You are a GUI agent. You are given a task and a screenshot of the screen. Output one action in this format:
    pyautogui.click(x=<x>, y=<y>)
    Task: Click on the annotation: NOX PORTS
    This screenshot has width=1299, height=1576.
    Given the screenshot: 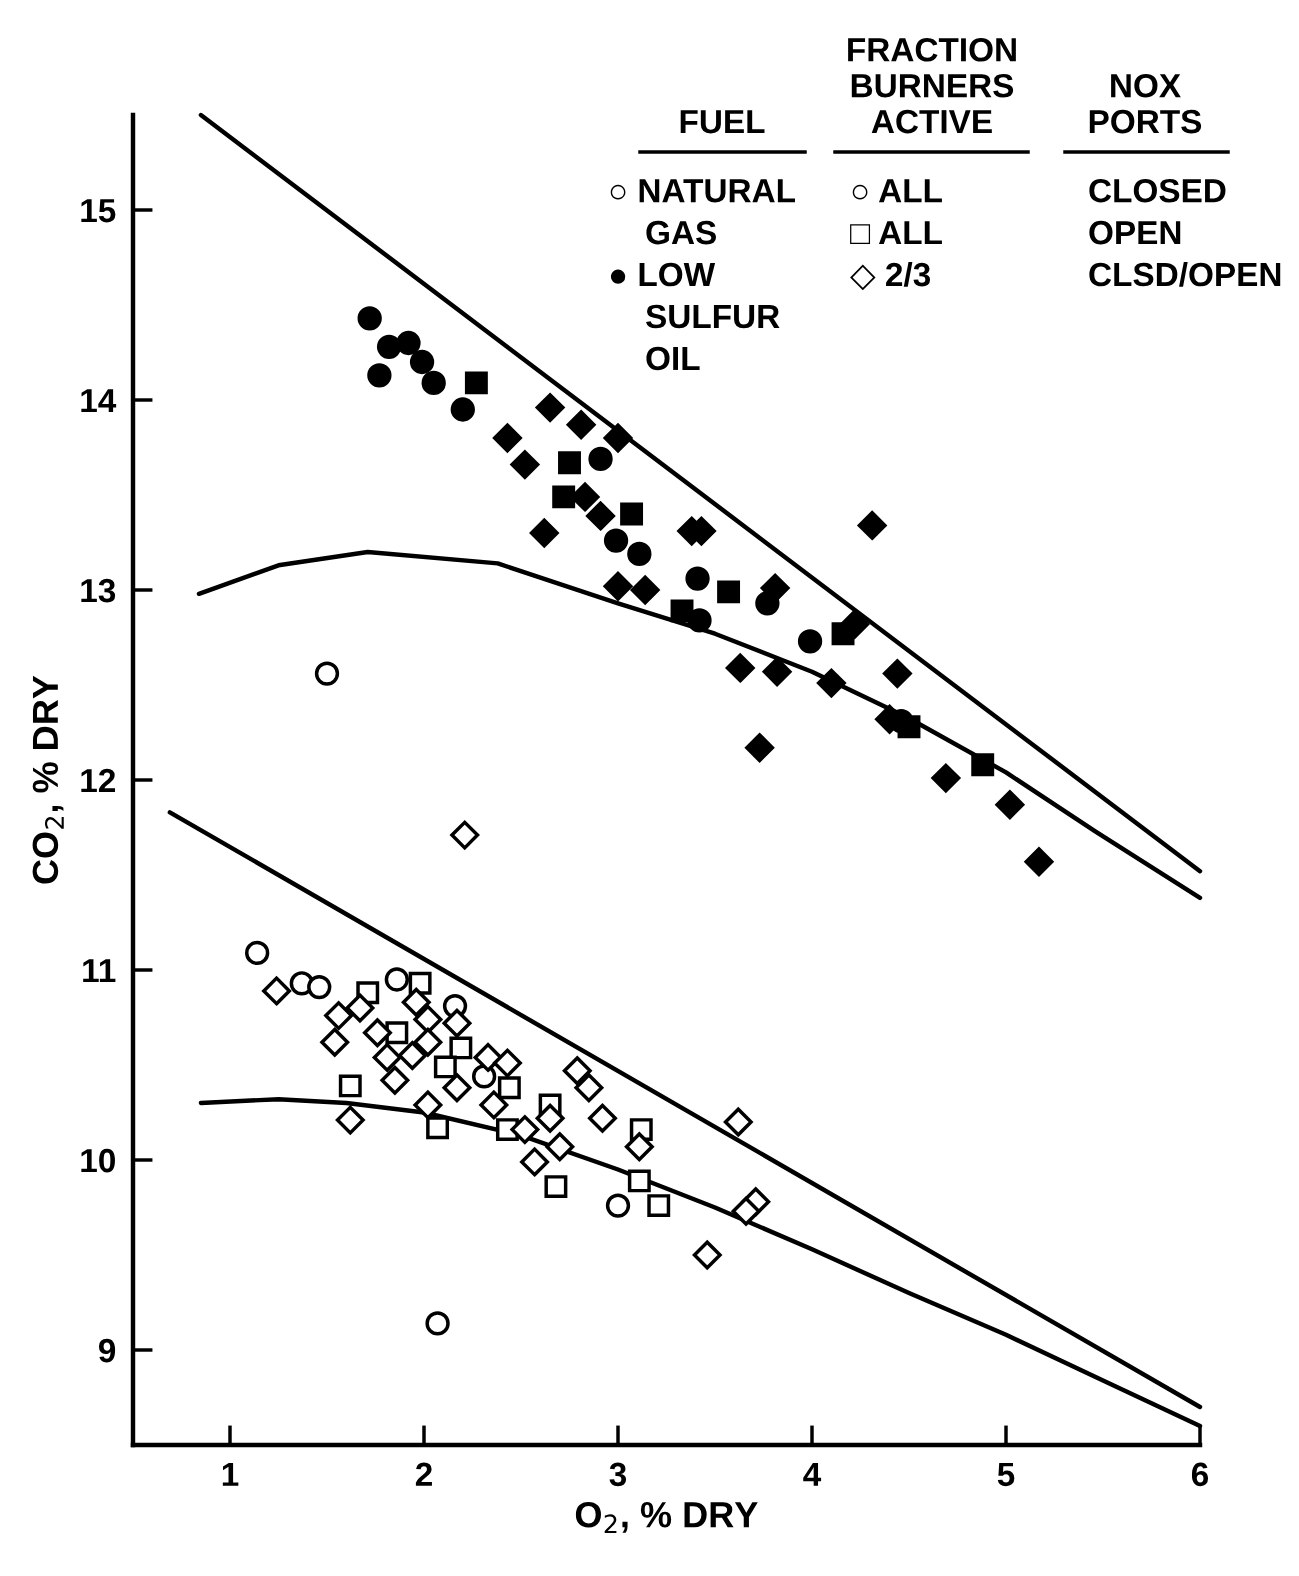 What is the action you would take?
    pyautogui.click(x=1145, y=103)
    